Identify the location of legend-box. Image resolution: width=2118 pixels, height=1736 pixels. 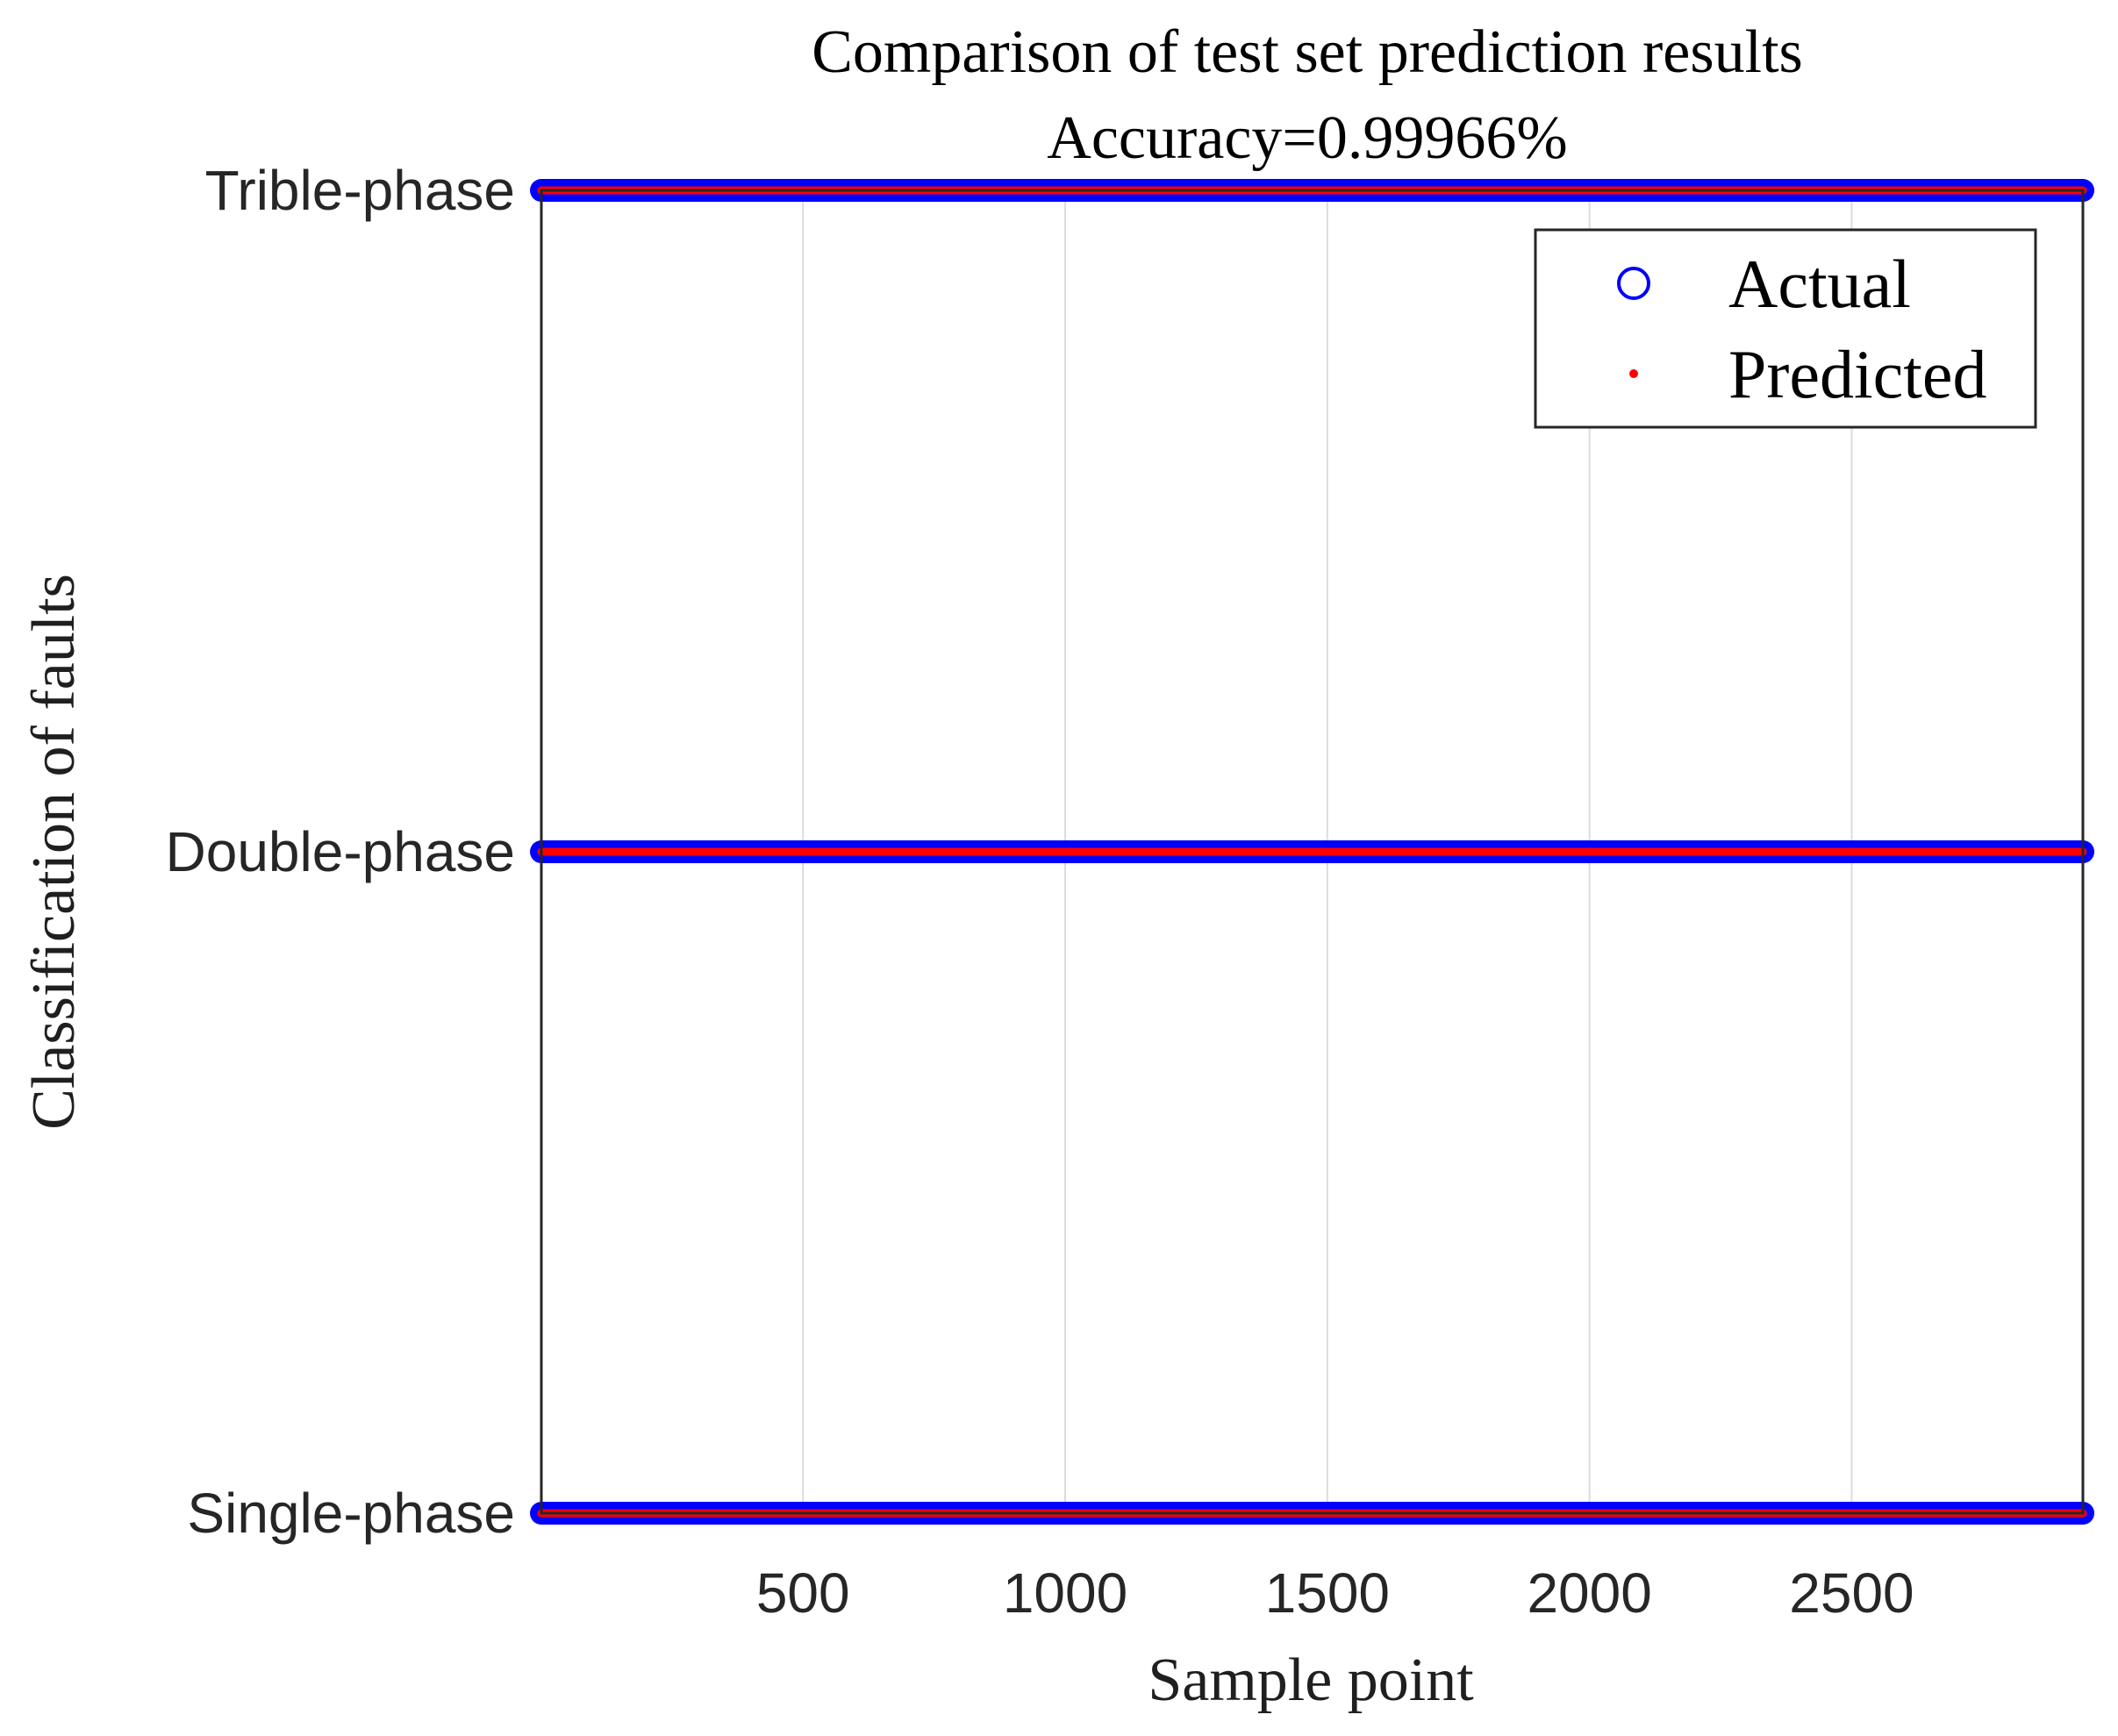
(1786, 328).